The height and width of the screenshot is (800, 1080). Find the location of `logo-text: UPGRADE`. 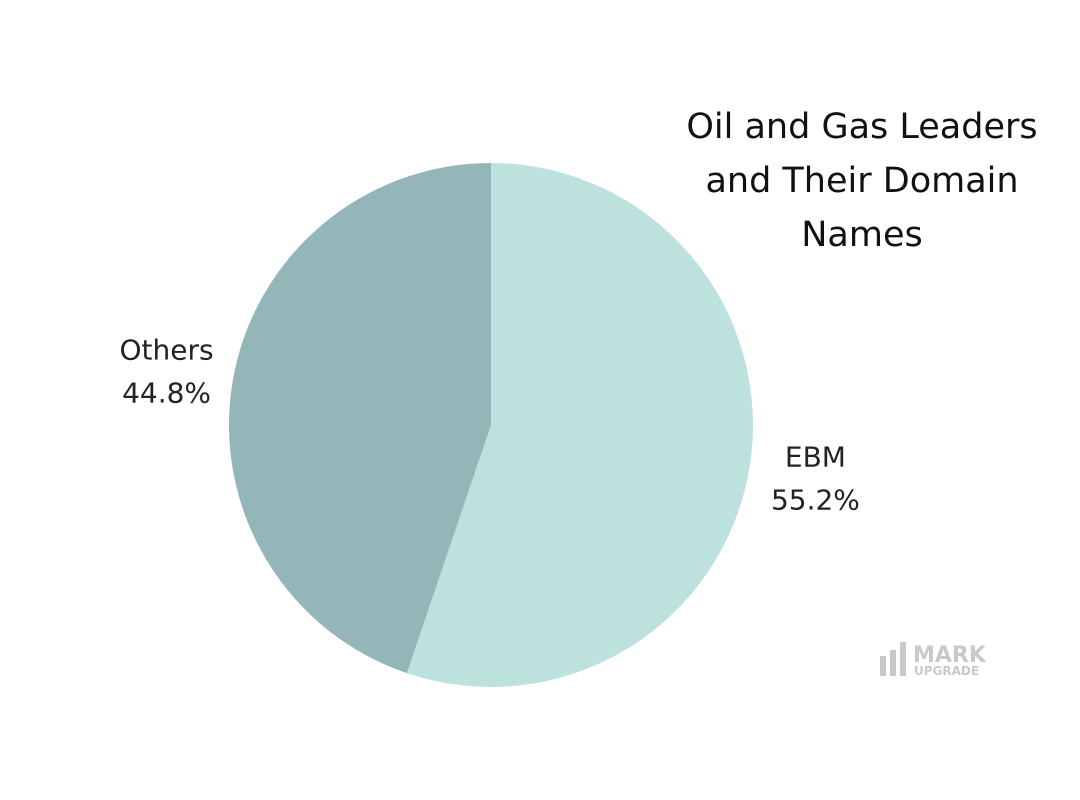

logo-text: UPGRADE is located at coordinates (946, 671).